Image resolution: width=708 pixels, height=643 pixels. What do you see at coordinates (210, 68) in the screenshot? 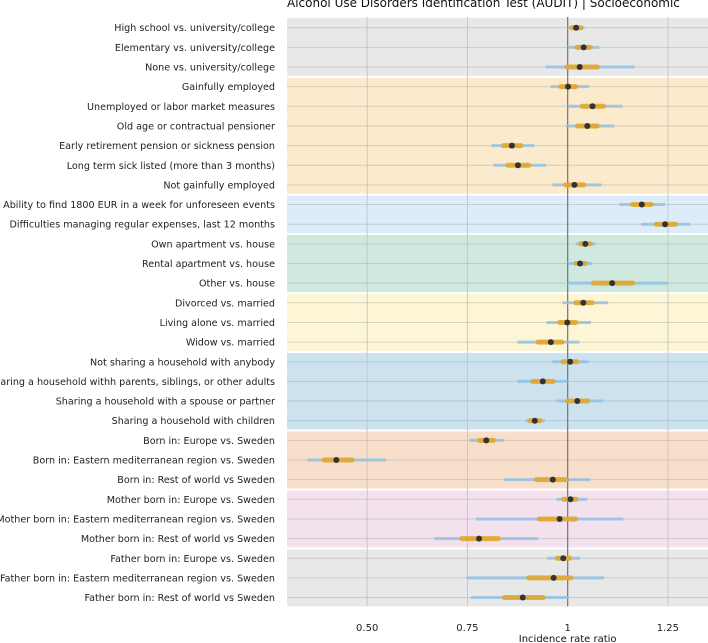
I see `row-label: None vs. university/college` at bounding box center [210, 68].